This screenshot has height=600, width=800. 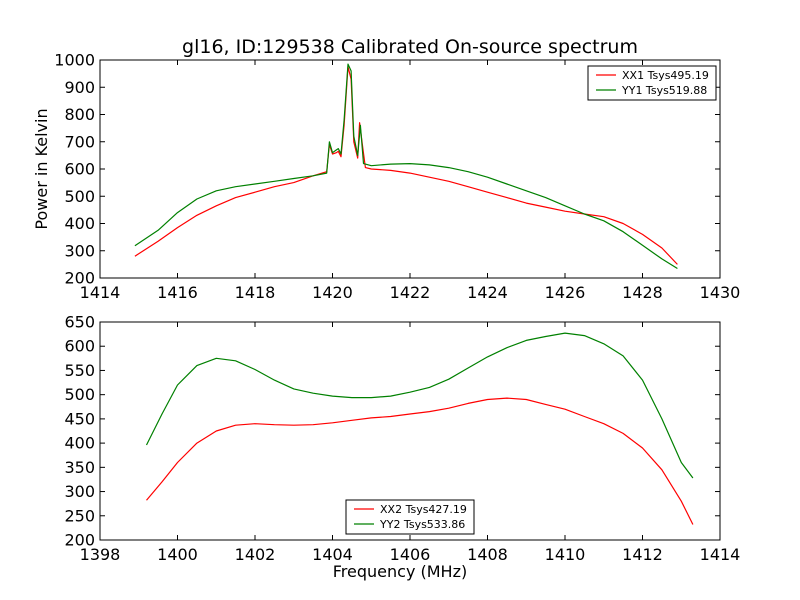 I want to click on y-tick-label: 700, so click(x=79, y=141).